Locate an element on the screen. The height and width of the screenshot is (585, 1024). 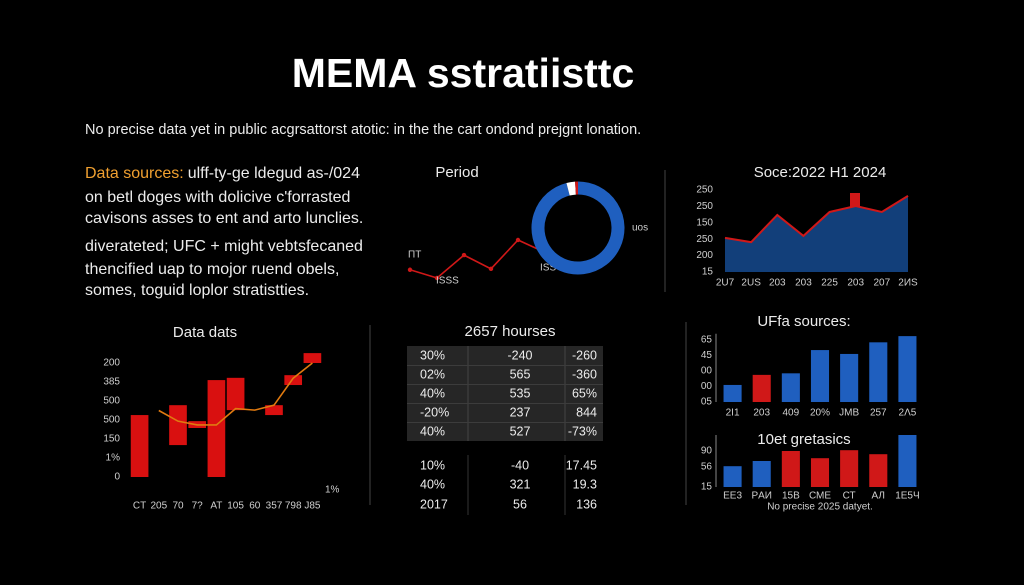
notes-line: thencified uap to mojor ruend obels, is located at coordinates (212, 269).